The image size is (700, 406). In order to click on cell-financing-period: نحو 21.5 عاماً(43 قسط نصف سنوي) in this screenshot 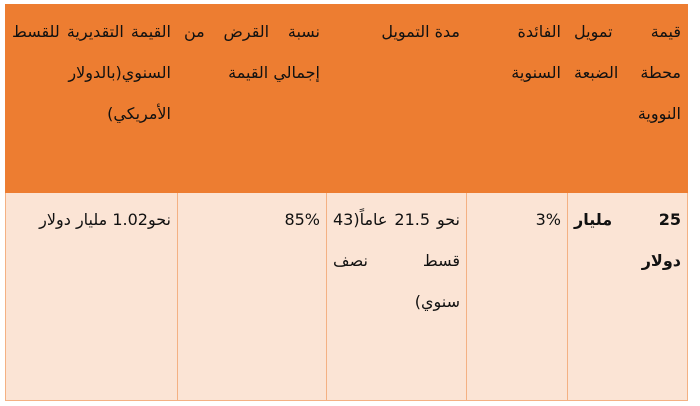, I will do `click(396, 296)`.